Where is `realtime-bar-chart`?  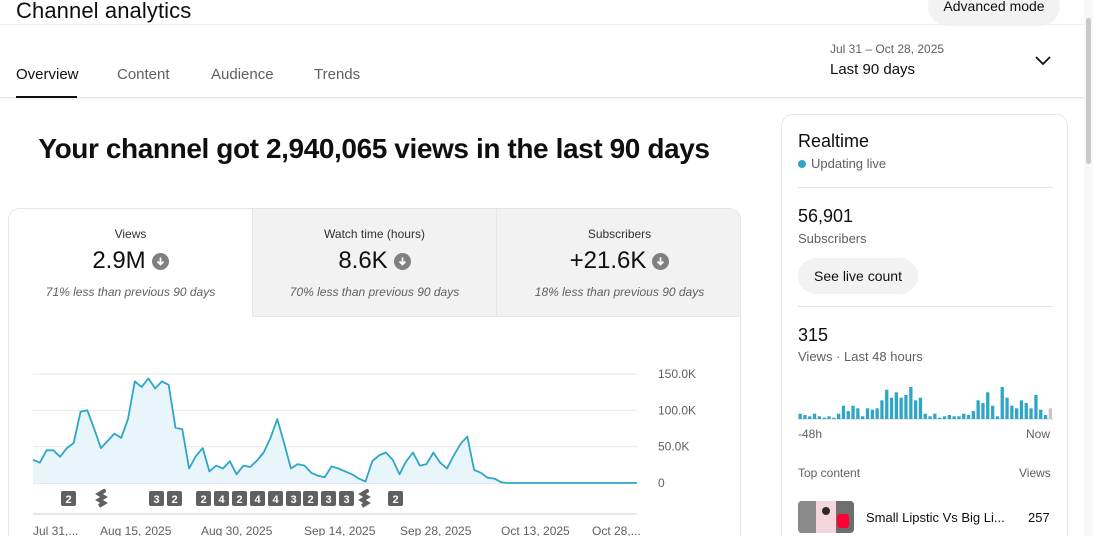 realtime-bar-chart is located at coordinates (925, 399).